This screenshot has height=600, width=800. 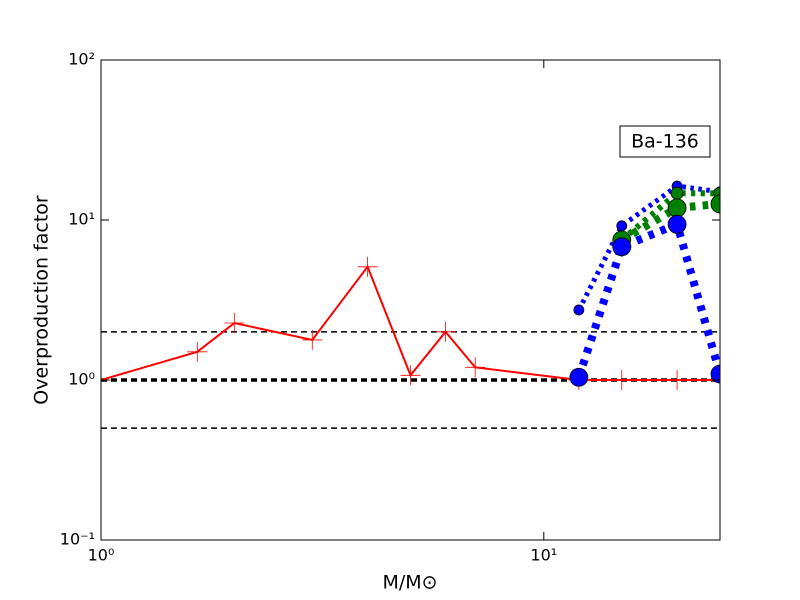 What do you see at coordinates (81, 219) in the screenshot?
I see `y-tick-label: 10¹` at bounding box center [81, 219].